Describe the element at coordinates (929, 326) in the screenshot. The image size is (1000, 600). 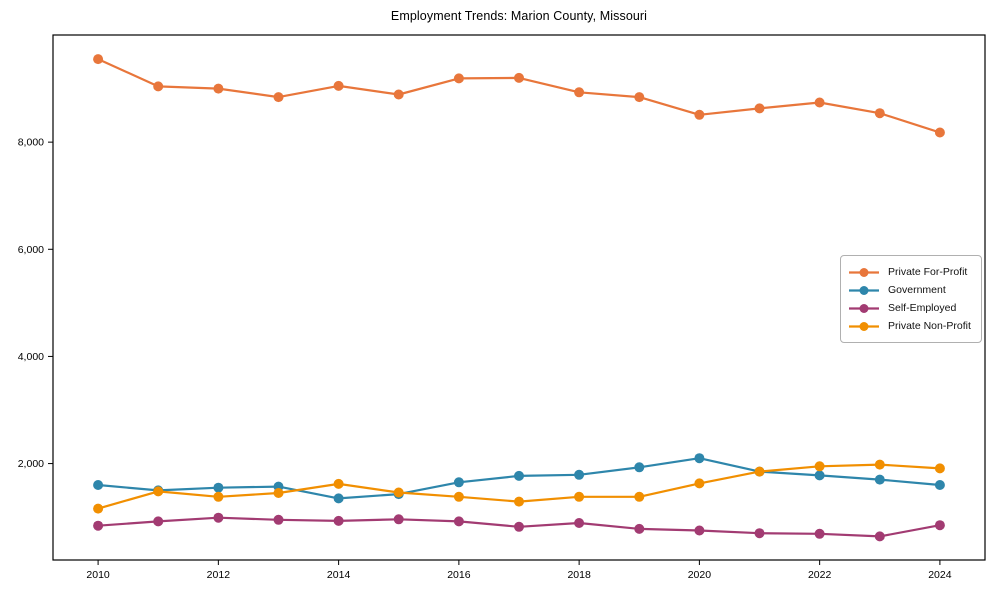
I see `legend-item-label: Private Non-Profit` at that location.